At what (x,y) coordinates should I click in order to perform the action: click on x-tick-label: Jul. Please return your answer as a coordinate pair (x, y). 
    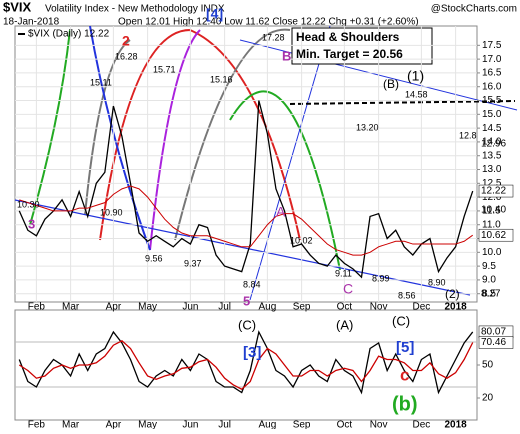
    Looking at the image, I should click on (224, 424).